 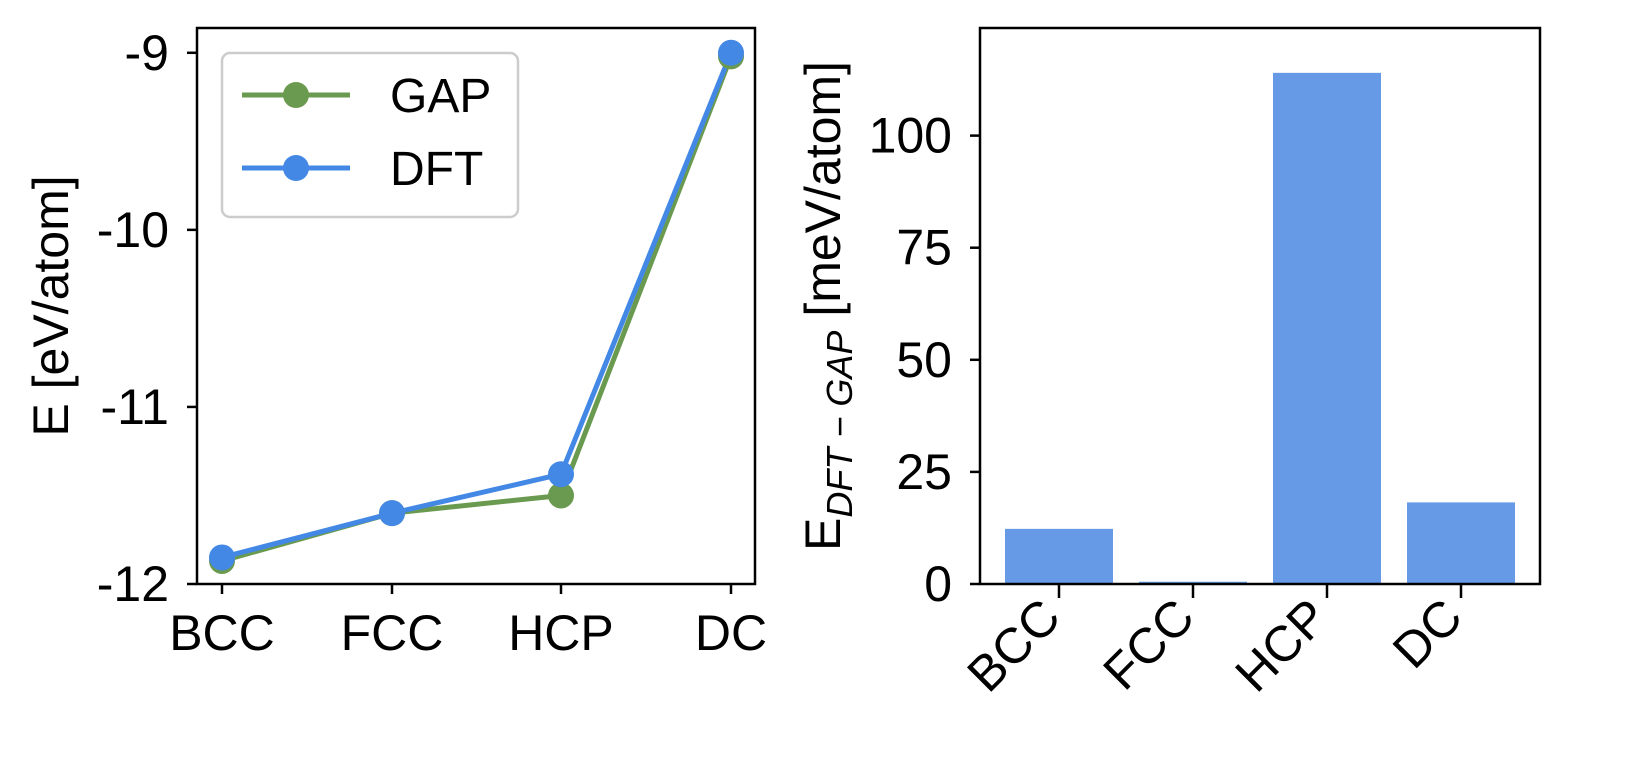 I want to click on y-tick-label: 25, so click(x=924, y=472).